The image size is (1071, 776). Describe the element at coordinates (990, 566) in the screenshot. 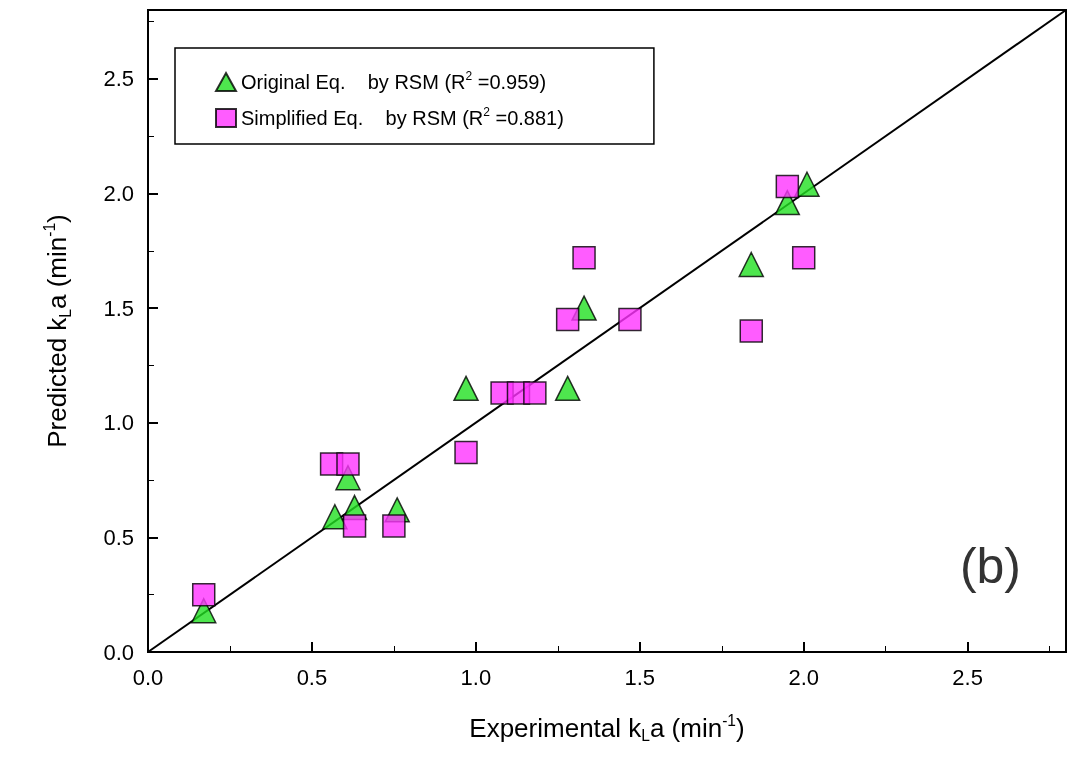

I see `annotation: (b)` at that location.